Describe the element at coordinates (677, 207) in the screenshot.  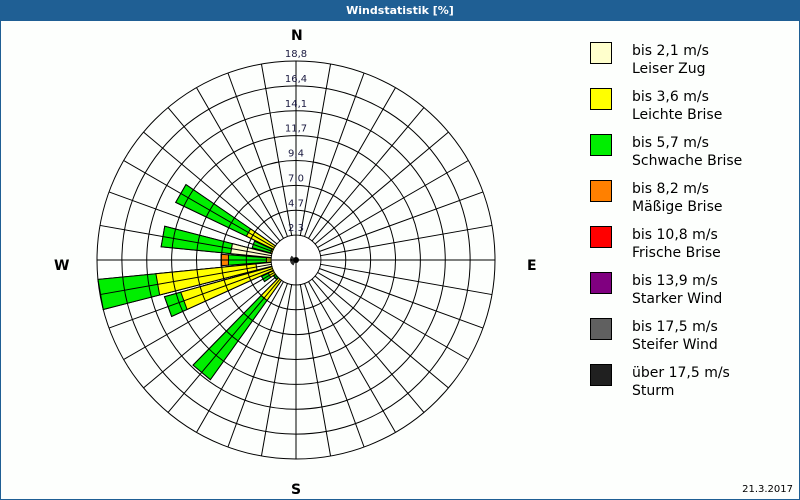
I see `legend-name: Mäßige Brise` at that location.